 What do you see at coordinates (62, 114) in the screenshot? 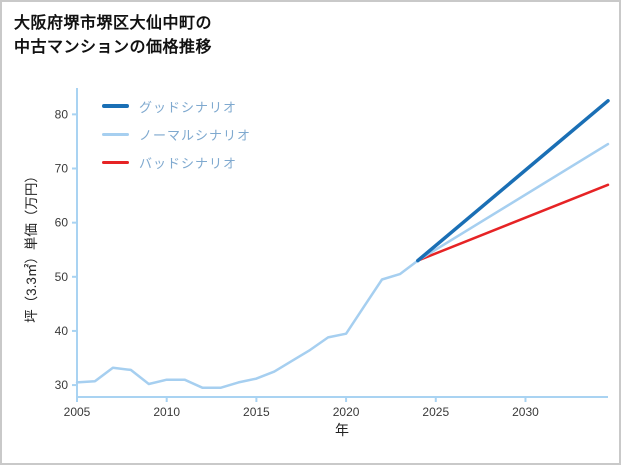
I see `y-tick-label: 80` at bounding box center [62, 114].